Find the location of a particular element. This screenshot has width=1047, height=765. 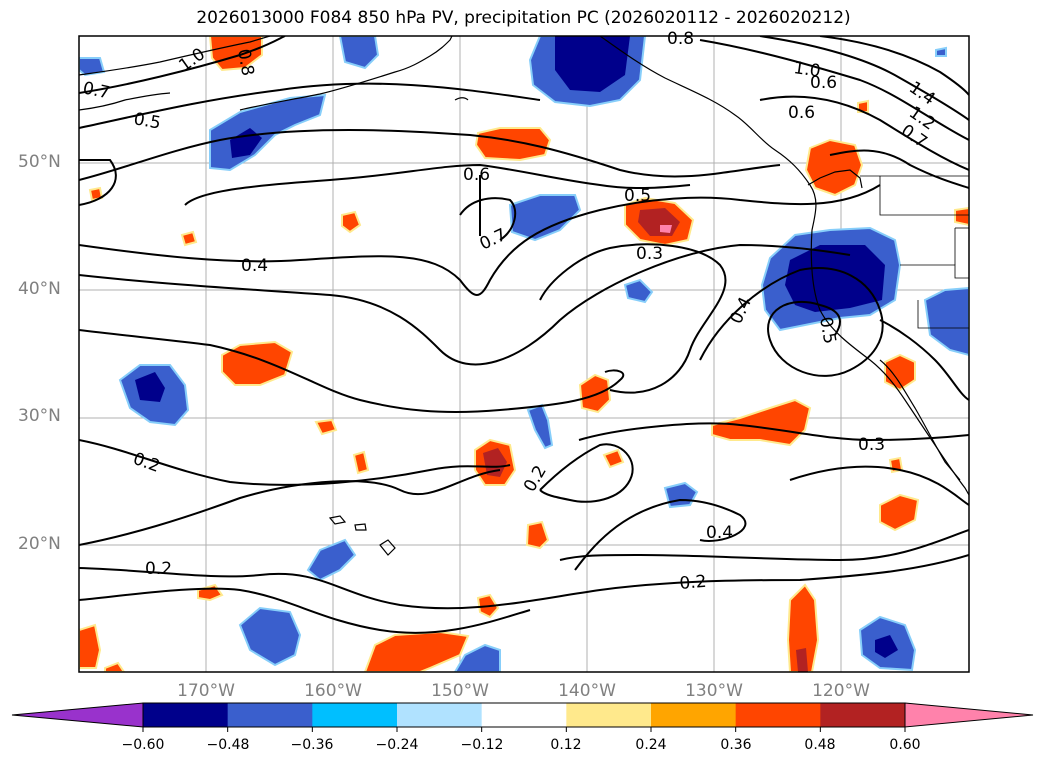

colorbar-tick-label: −0.12 is located at coordinates (482, 745).